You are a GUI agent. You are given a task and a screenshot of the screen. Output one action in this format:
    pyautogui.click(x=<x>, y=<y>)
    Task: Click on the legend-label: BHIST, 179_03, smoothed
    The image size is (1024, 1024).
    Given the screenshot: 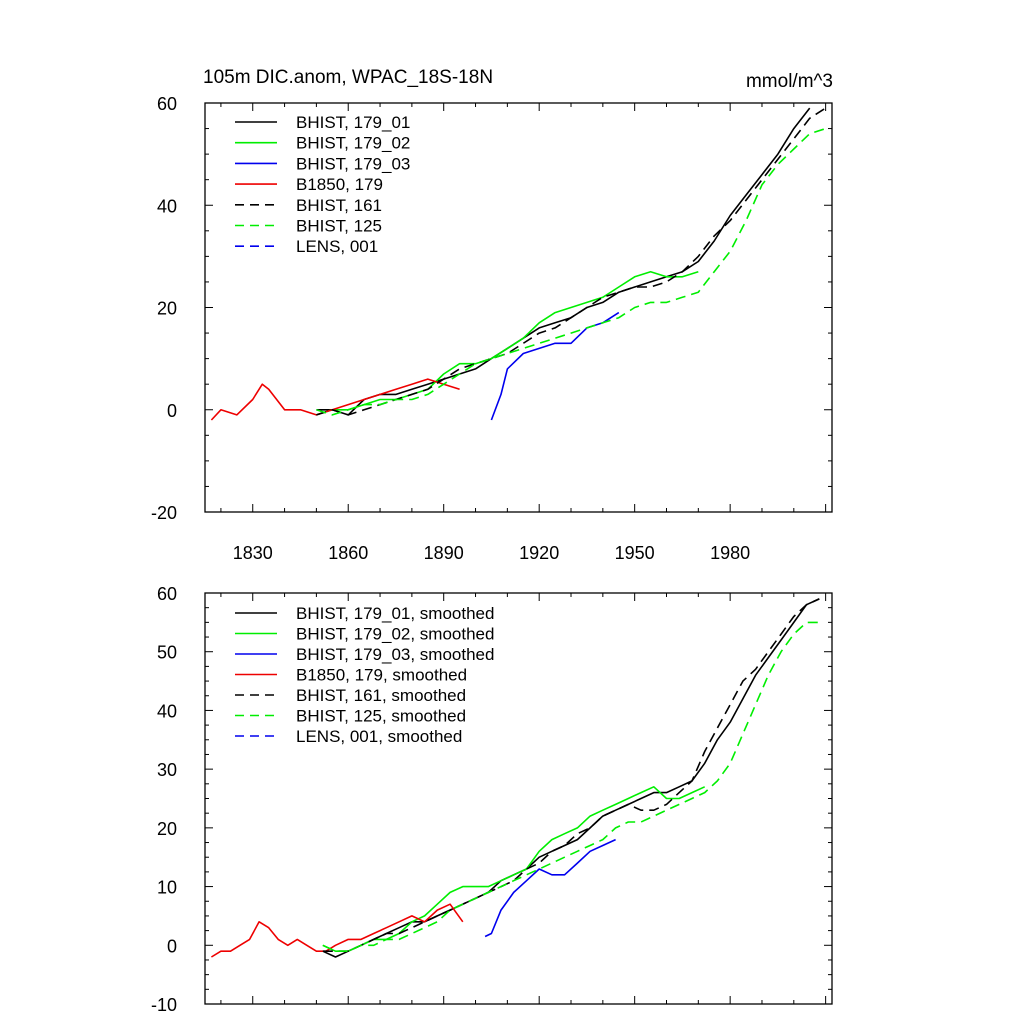 What is the action you would take?
    pyautogui.click(x=395, y=654)
    